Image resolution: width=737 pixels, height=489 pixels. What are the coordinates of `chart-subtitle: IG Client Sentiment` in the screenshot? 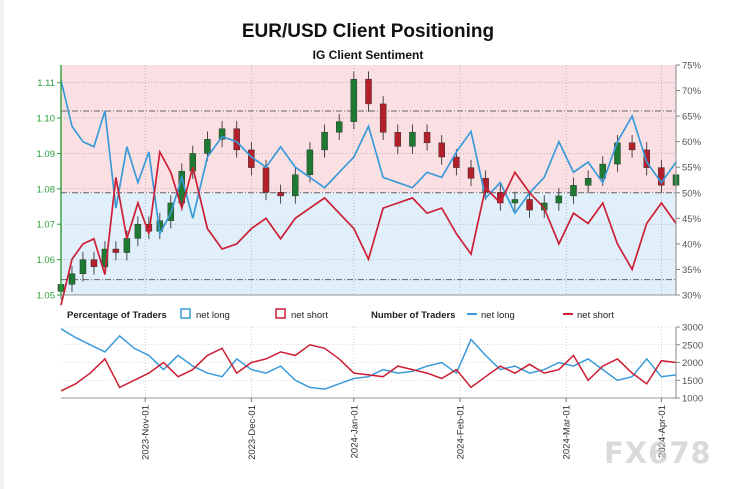 It's located at (368, 55).